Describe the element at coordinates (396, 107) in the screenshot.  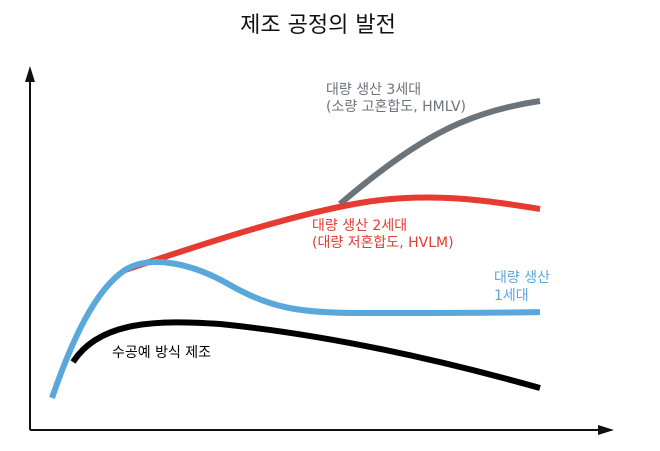
I see `gen3-label-line2: (소량 고혼합도, HMLV)` at that location.